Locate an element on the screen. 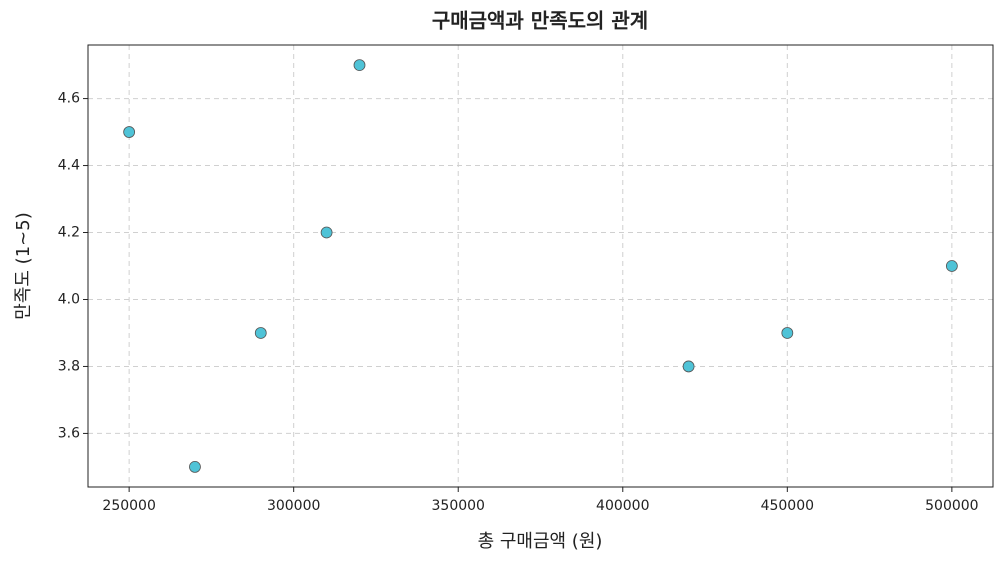 Image resolution: width=1006 pixels, height=568 pixels. y-tick-label: 4.6 is located at coordinates (69, 99).